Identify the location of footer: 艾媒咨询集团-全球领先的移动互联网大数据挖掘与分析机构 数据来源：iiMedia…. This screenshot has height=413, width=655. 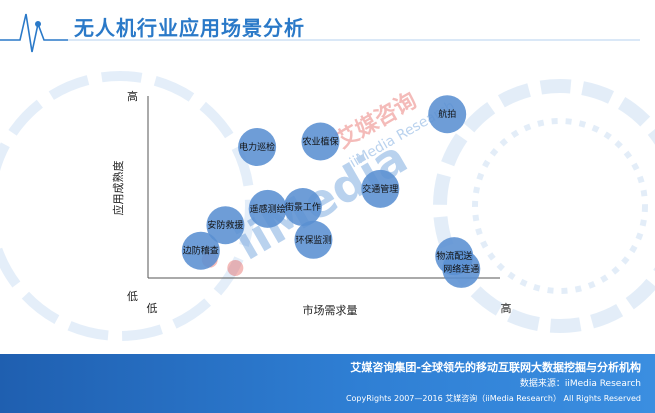
(327, 383).